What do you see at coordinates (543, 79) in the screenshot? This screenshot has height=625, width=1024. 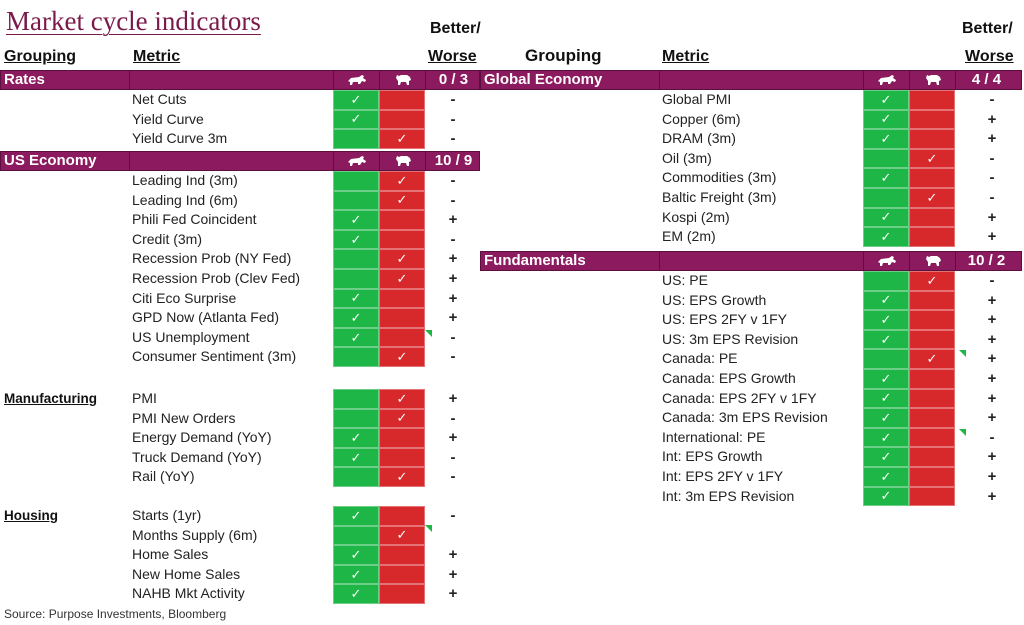 I see `section-name: Global Economy` at bounding box center [543, 79].